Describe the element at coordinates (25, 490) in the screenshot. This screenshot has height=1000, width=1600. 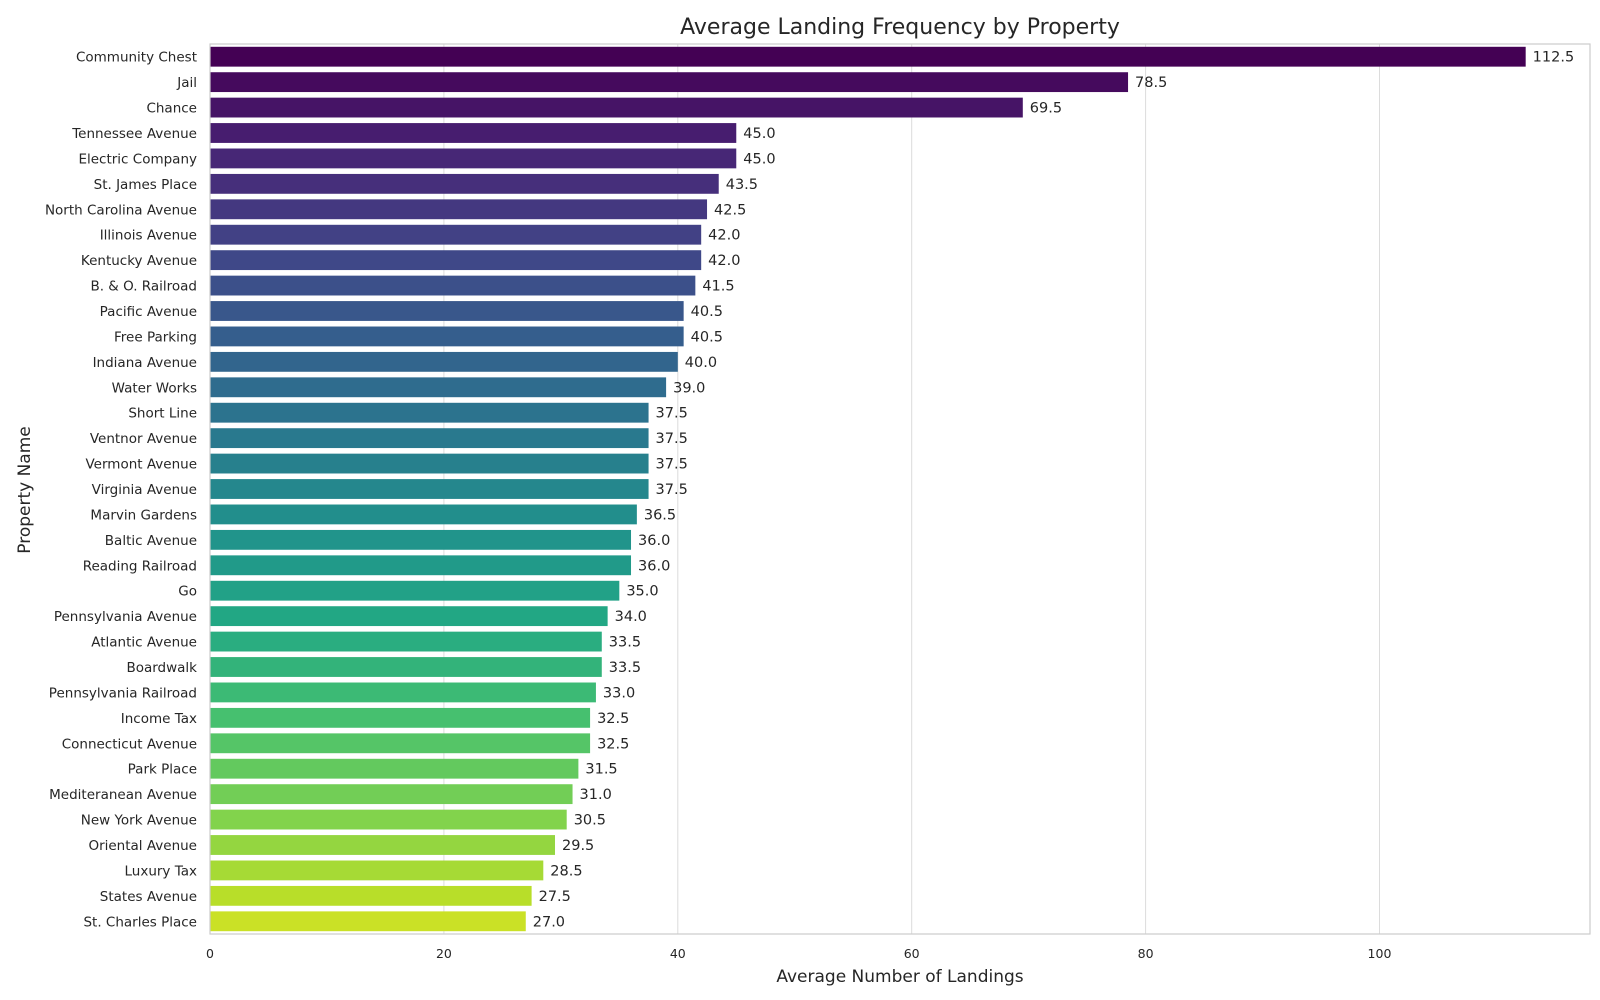
I see `y-axis-label: Property Name` at that location.